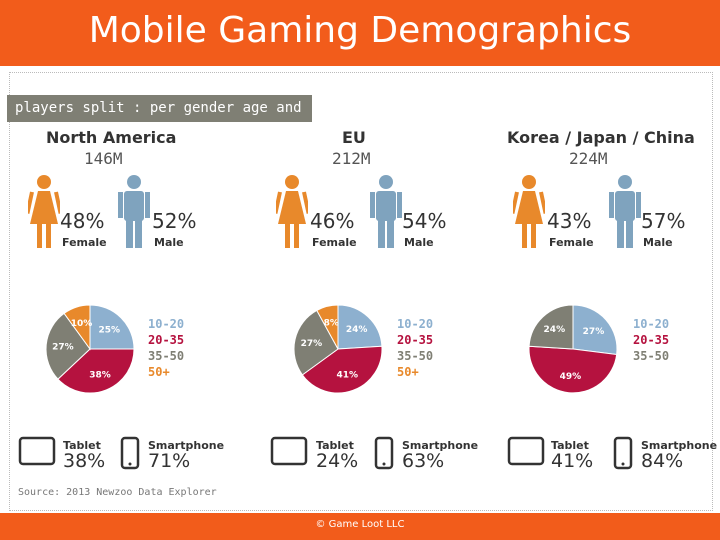 The image size is (720, 540). What do you see at coordinates (84, 461) in the screenshot?
I see `tablet-percent: 38%` at bounding box center [84, 461].